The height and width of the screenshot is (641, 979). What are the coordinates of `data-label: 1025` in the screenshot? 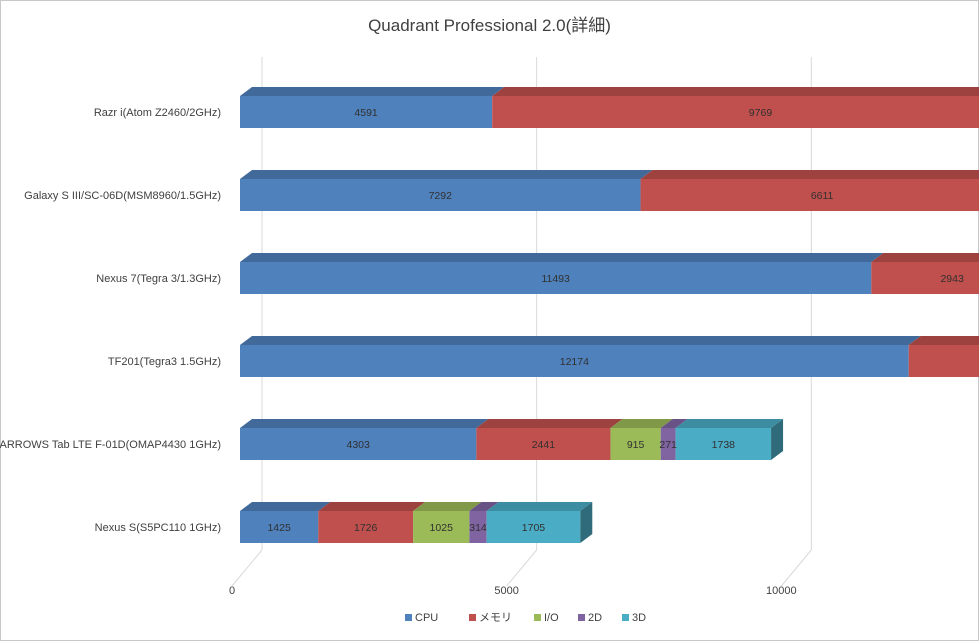 It's located at (442, 528).